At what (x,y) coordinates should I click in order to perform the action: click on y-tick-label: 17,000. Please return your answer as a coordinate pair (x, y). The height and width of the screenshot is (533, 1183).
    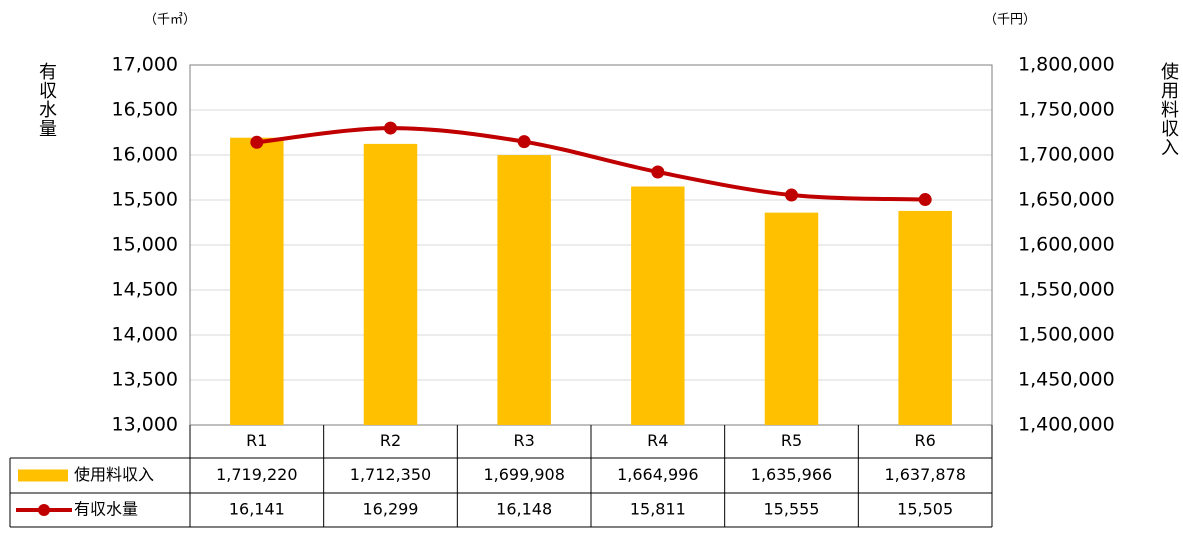
    Looking at the image, I should click on (145, 65).